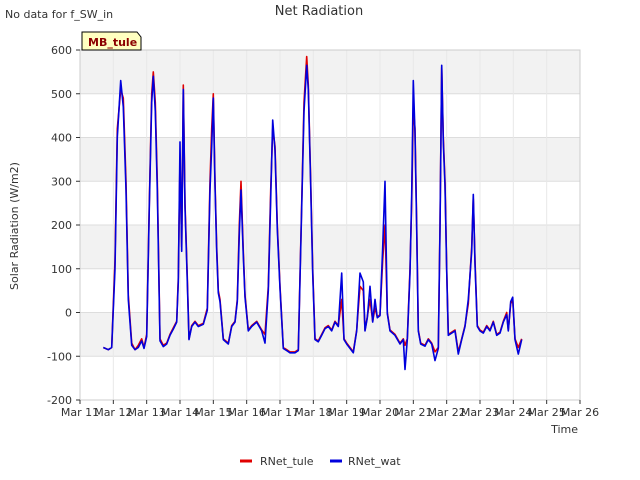 The width and height of the screenshot is (640, 480). Describe the element at coordinates (513, 412) in the screenshot. I see `x-tick-label: Mar 24` at that location.